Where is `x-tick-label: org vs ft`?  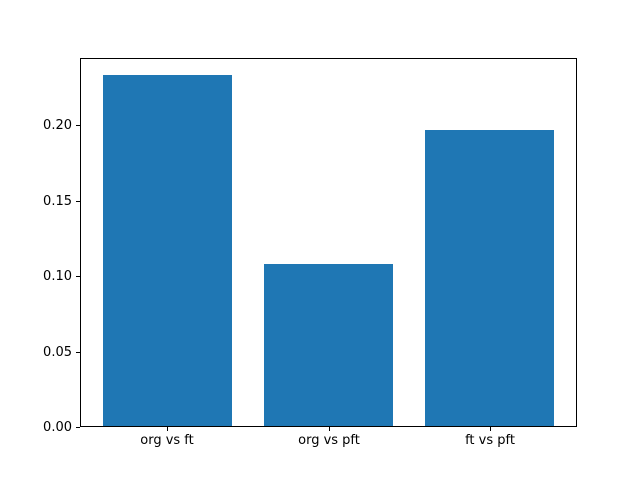
x-tick-label: org vs ft is located at coordinates (167, 440).